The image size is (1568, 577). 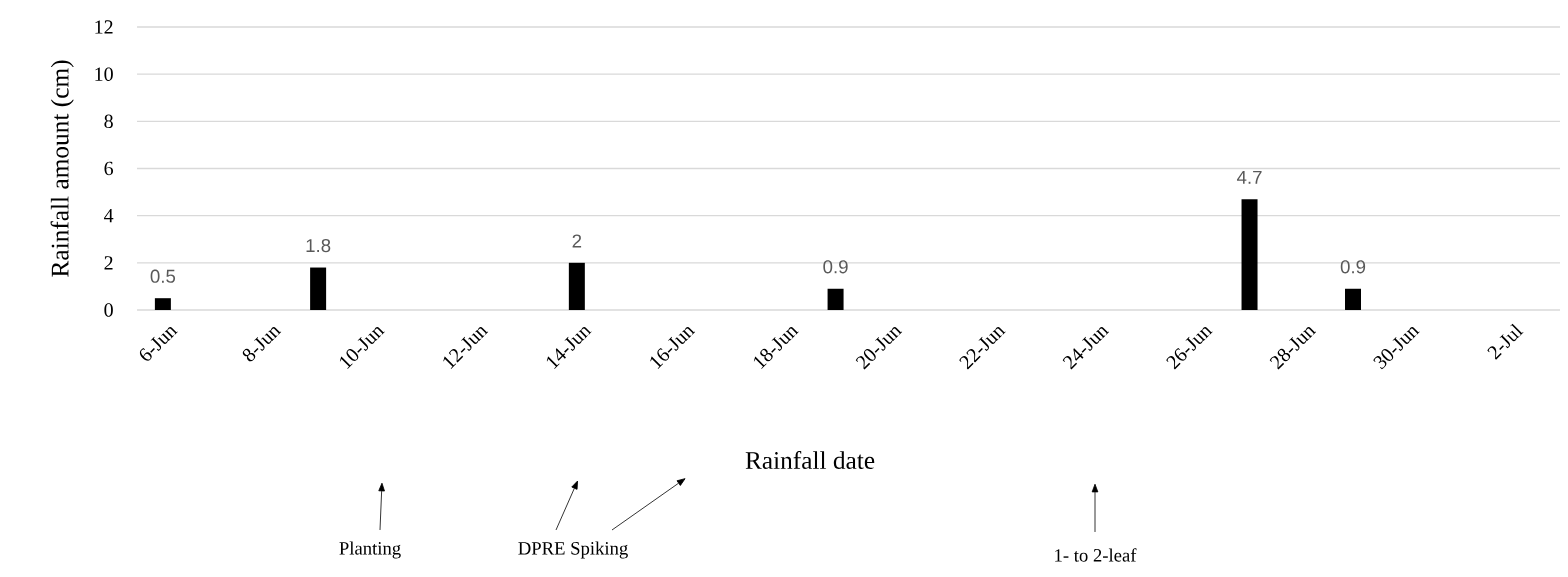 What do you see at coordinates (370, 550) in the screenshot?
I see `text: Planting` at bounding box center [370, 550].